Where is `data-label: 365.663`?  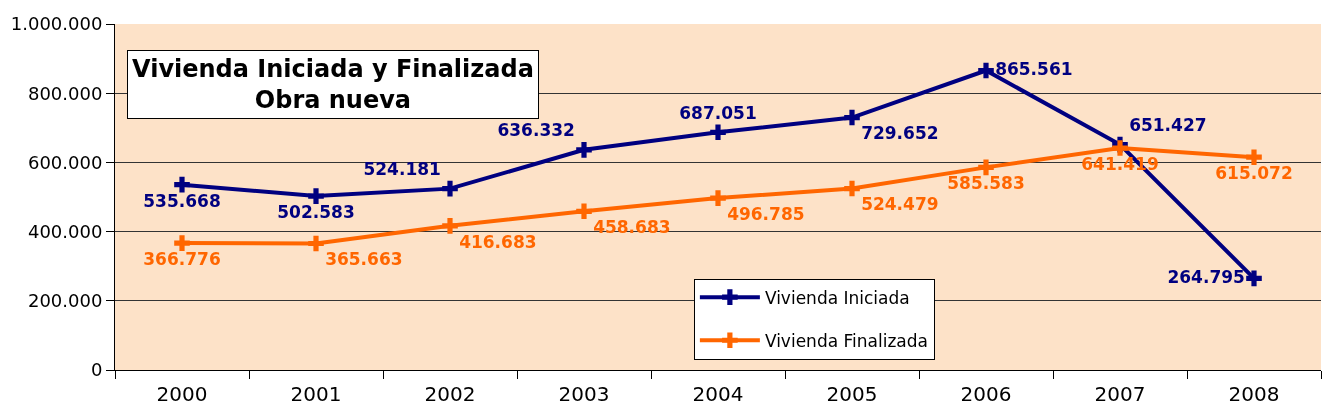 data-label: 365.663 is located at coordinates (364, 259).